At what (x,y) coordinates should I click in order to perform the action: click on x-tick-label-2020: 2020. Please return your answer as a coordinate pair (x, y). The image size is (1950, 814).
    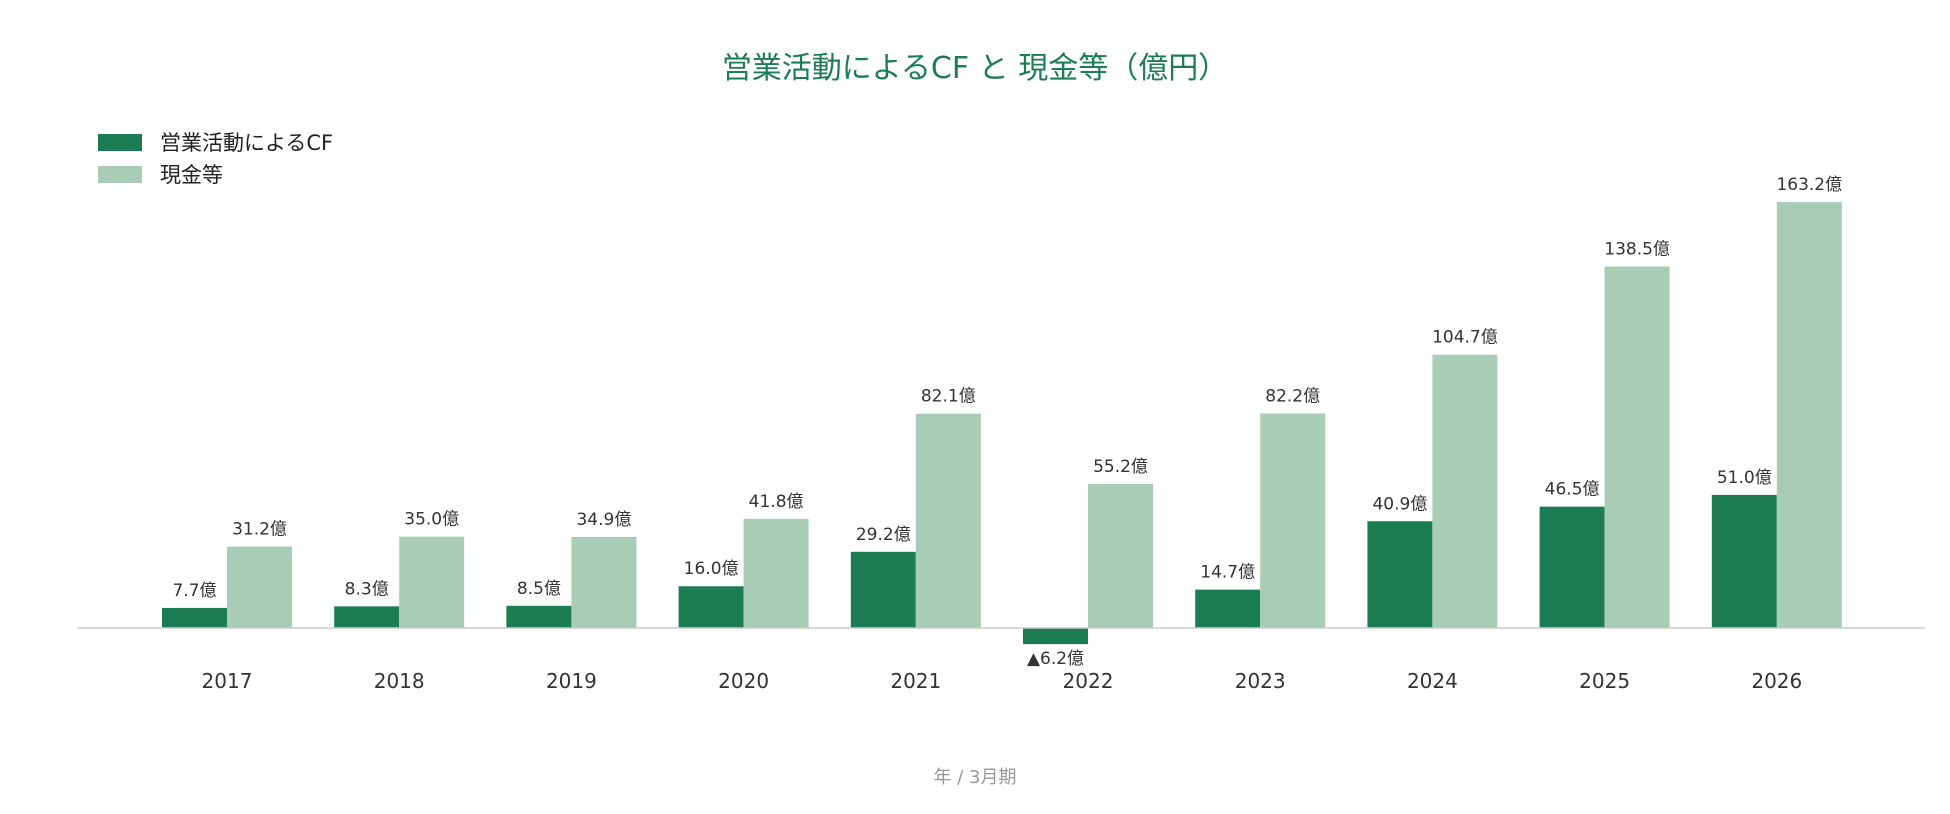
    Looking at the image, I should click on (743, 681).